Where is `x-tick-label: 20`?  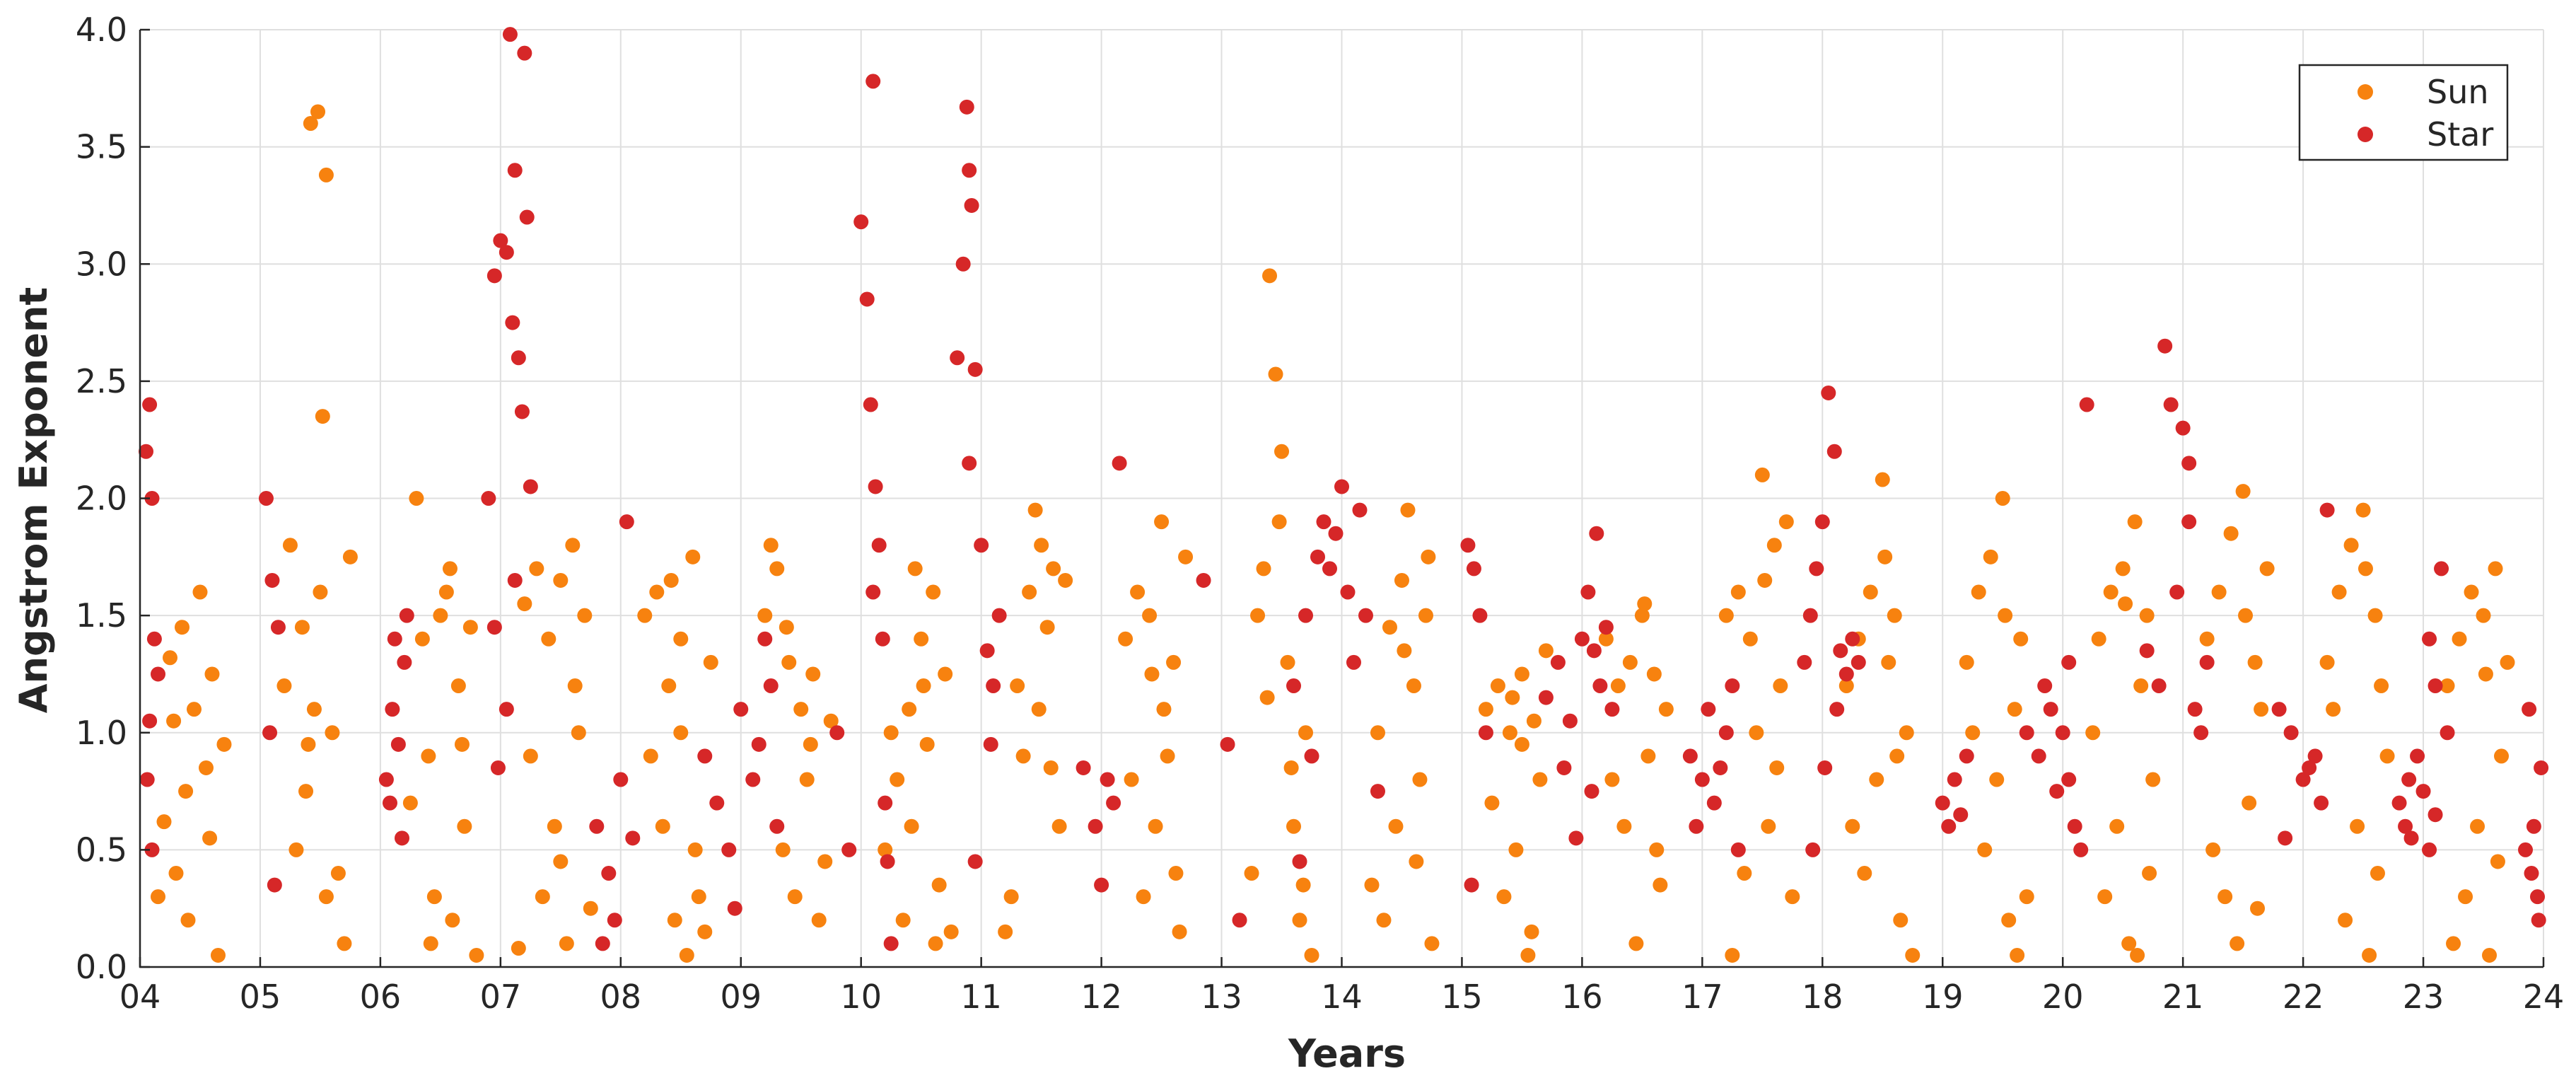
x-tick-label: 20 is located at coordinates (2063, 997).